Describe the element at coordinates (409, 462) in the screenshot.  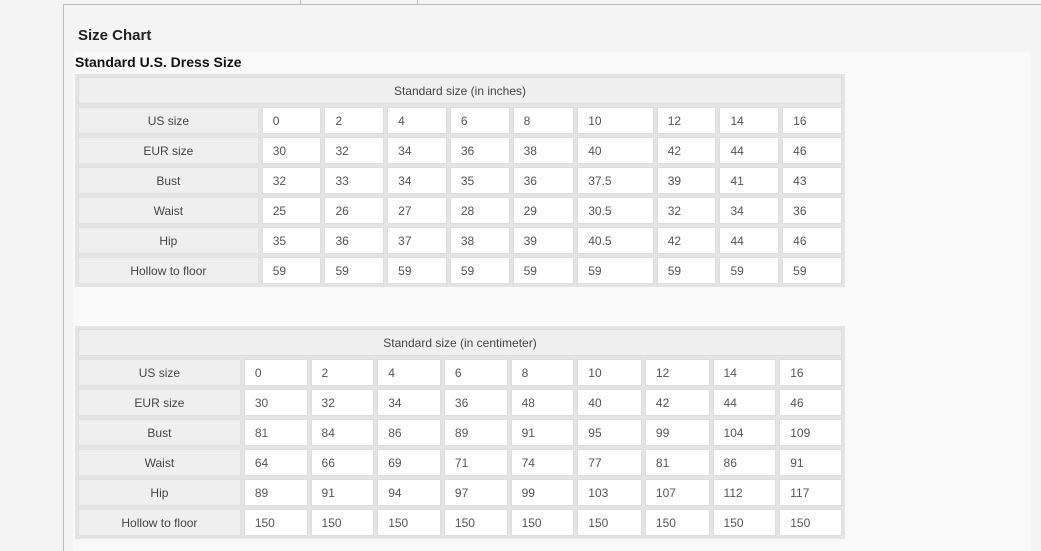
I see `table-cell: 69` at that location.